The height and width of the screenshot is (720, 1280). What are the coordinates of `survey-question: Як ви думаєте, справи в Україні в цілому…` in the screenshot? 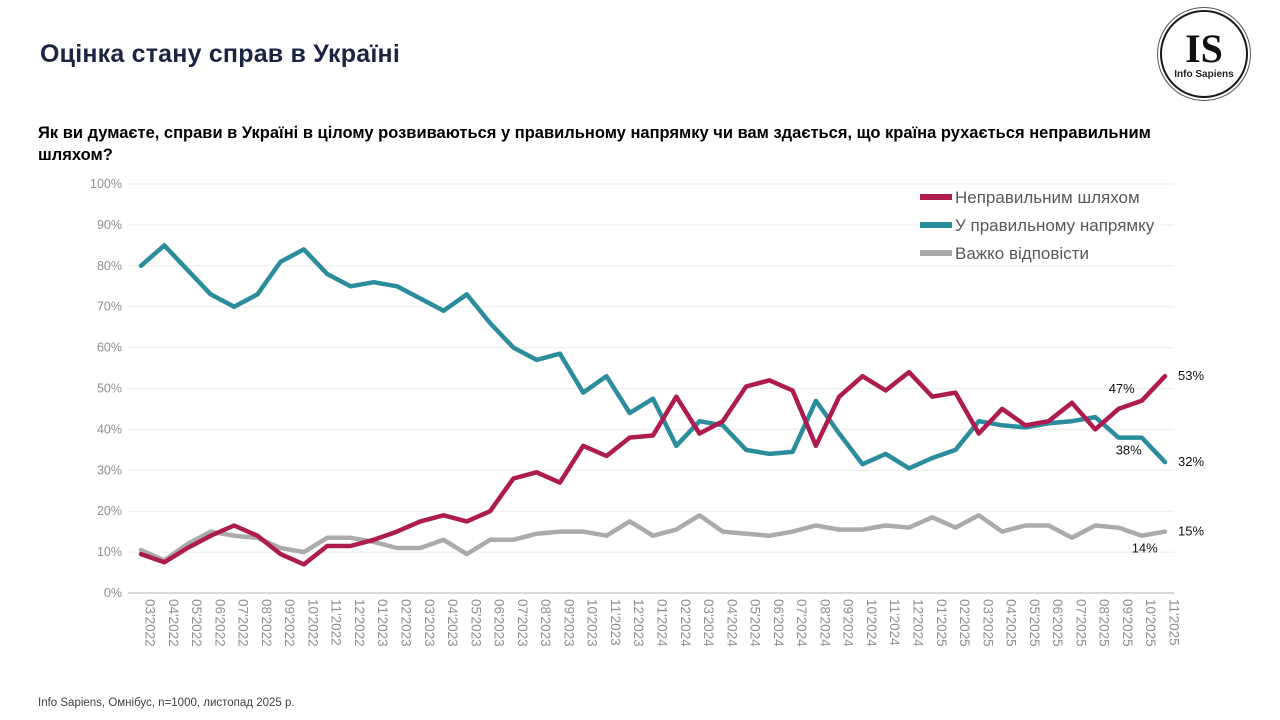 It's located at (594, 144).